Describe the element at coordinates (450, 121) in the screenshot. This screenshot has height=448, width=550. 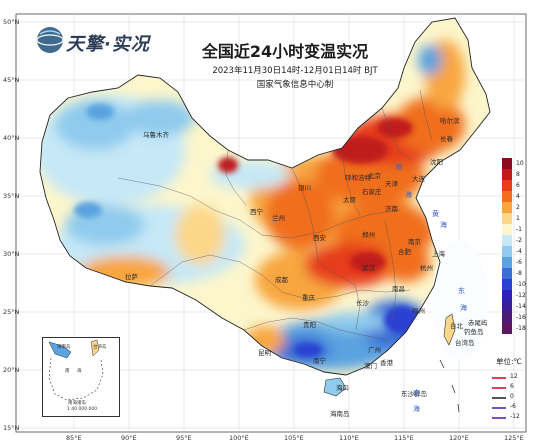
I see `place-label: 哈尔滨` at that location.